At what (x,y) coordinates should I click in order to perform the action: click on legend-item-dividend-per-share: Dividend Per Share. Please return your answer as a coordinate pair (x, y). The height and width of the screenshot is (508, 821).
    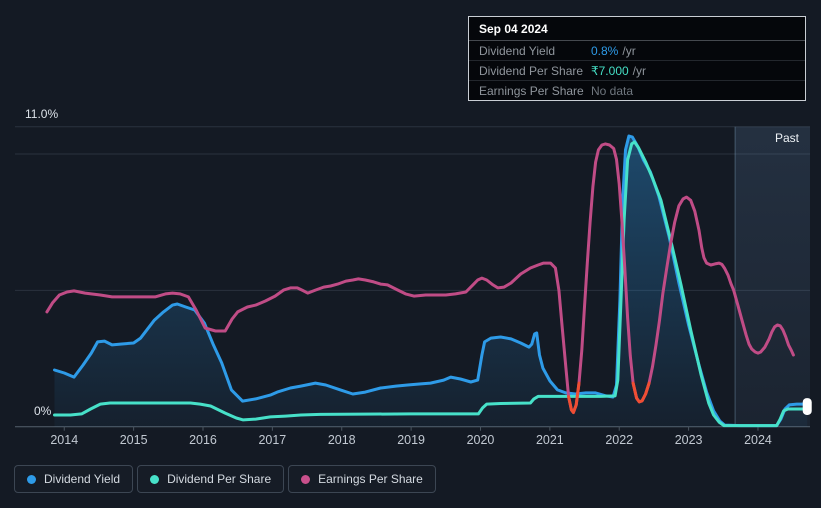
    Looking at the image, I should click on (211, 479).